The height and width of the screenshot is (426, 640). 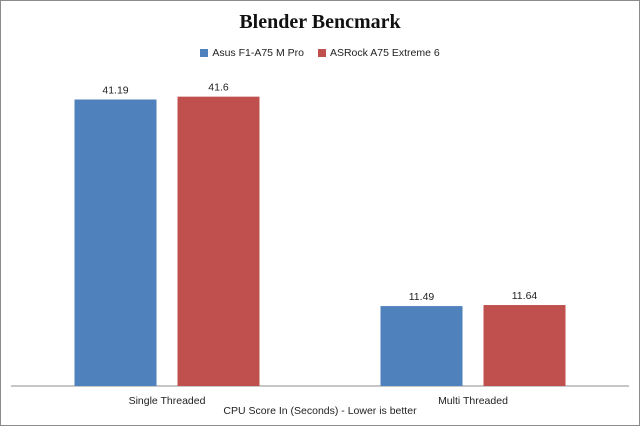 I want to click on legend-label-asrock: ASRock A75 Extreme 6, so click(x=384, y=53).